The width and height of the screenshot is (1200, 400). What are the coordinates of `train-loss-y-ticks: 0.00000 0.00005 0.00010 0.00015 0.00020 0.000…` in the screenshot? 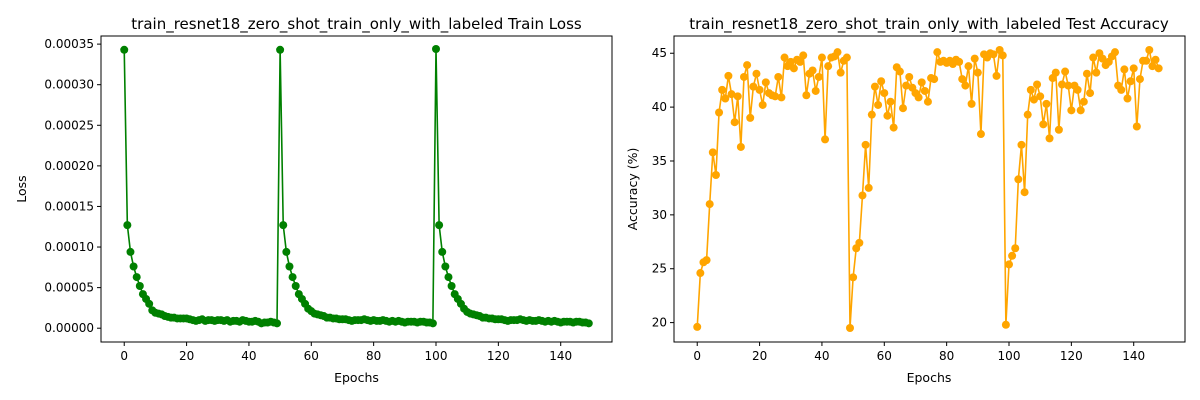 It's located at (72, 186).